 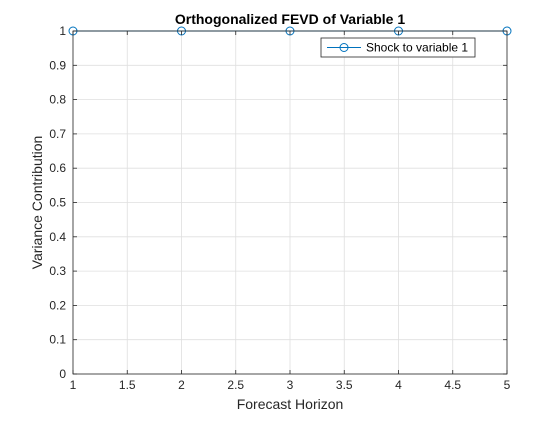 I want to click on chart-title: Orthogonalized FEVD of Variable 1, so click(x=290, y=19).